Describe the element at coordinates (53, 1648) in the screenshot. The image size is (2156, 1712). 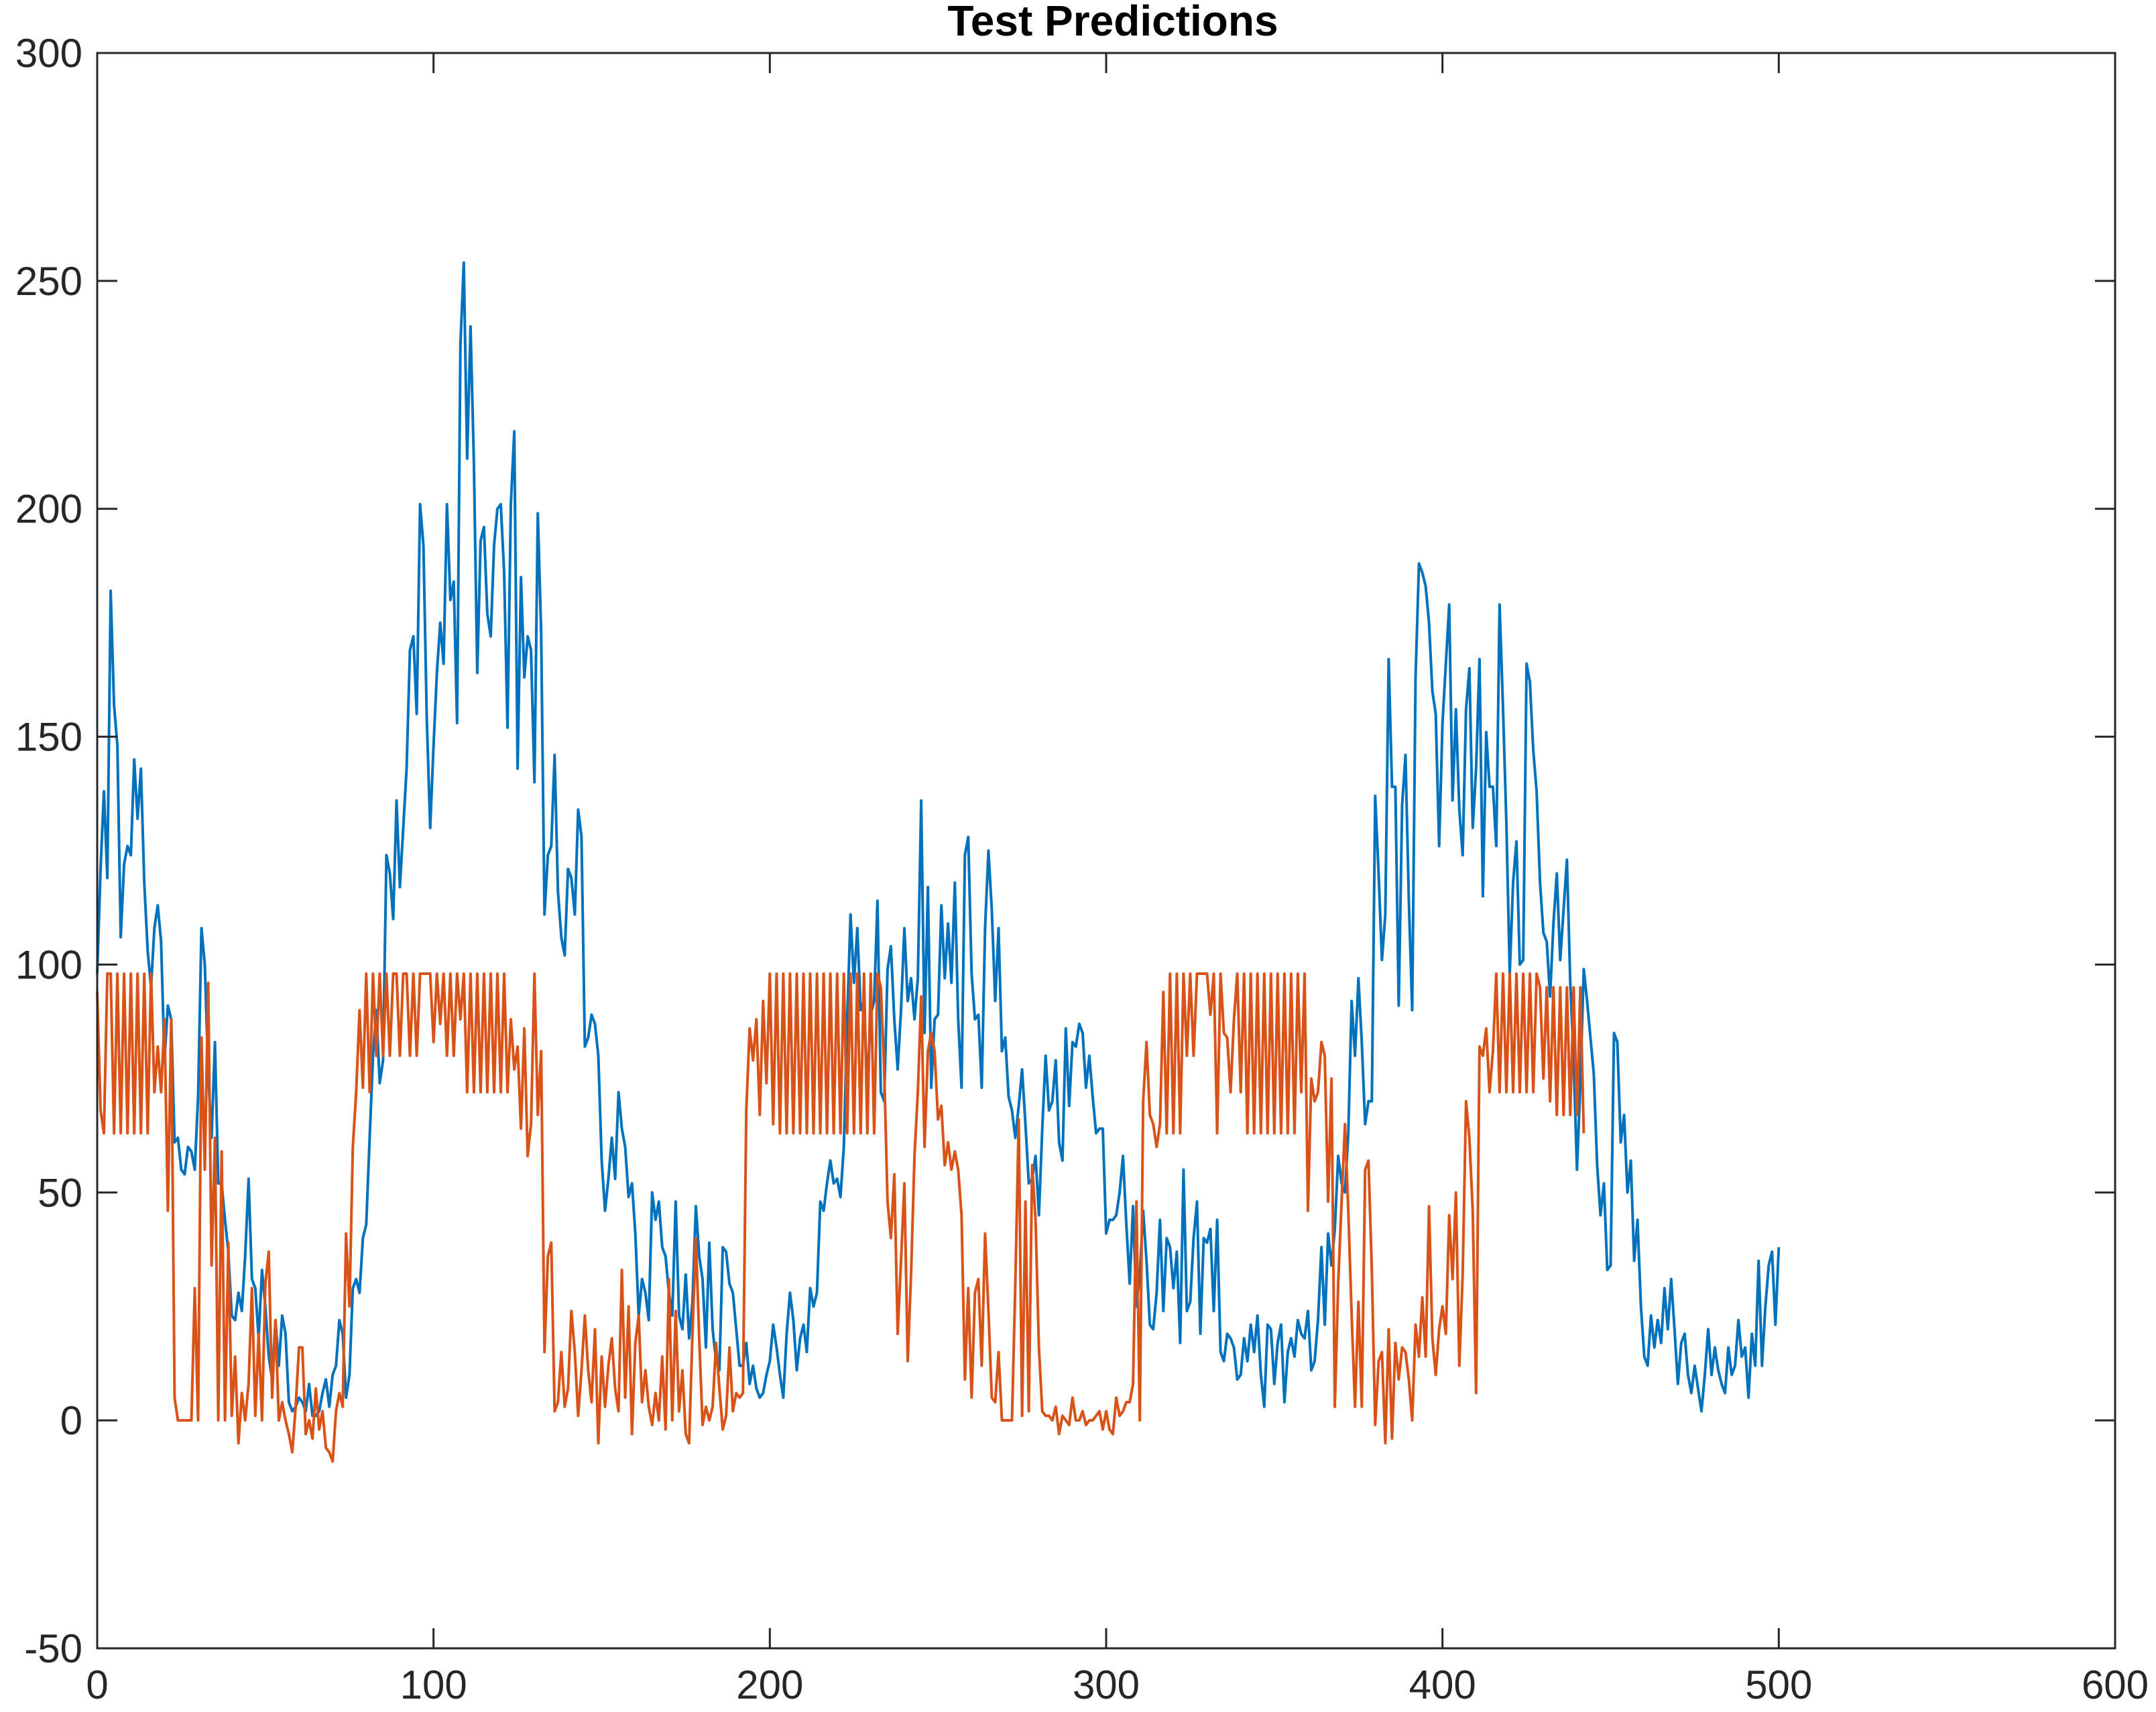
I see `y-tick-label: -50` at that location.